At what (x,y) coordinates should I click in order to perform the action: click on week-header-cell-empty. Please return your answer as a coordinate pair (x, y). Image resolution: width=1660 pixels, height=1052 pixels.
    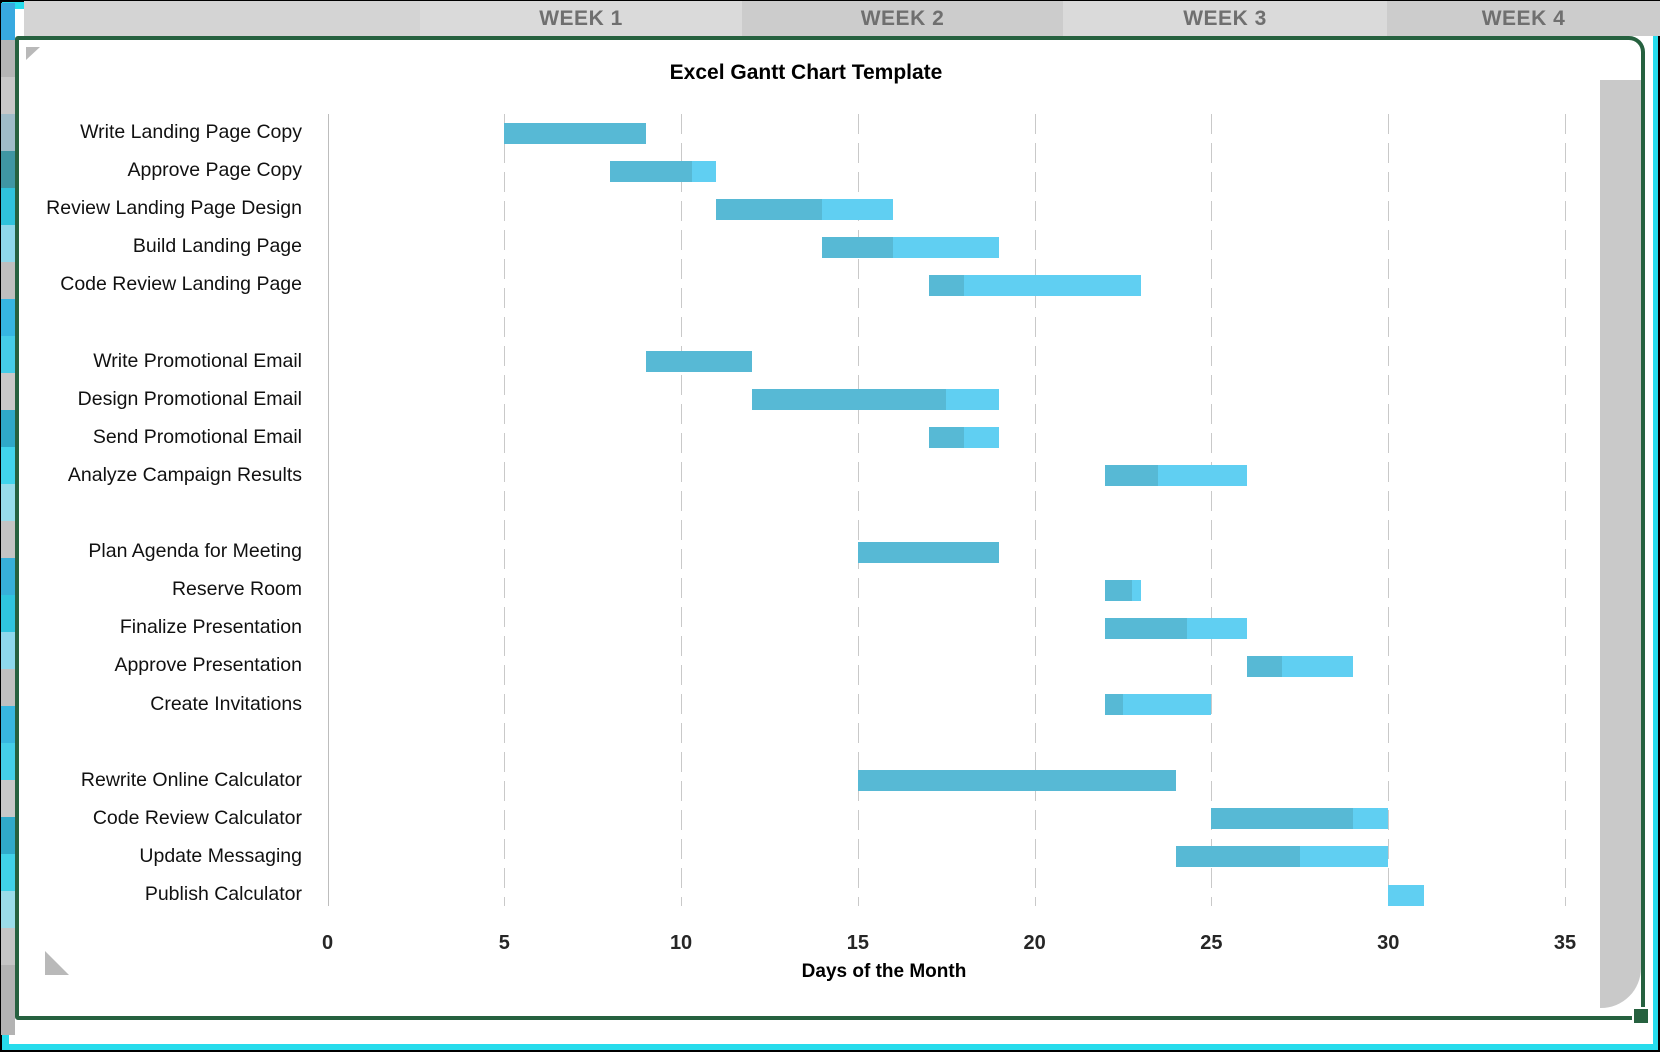
    Looking at the image, I should click on (222, 18).